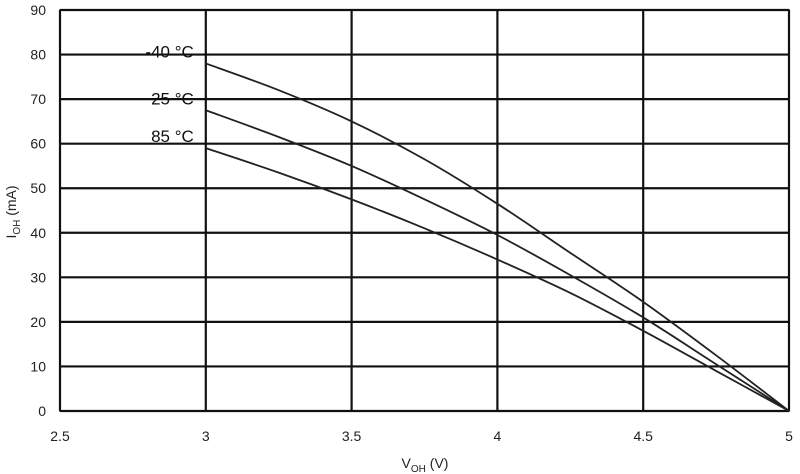 The width and height of the screenshot is (800, 474). What do you see at coordinates (38, 99) in the screenshot?
I see `y-tick-label-7: 70` at bounding box center [38, 99].